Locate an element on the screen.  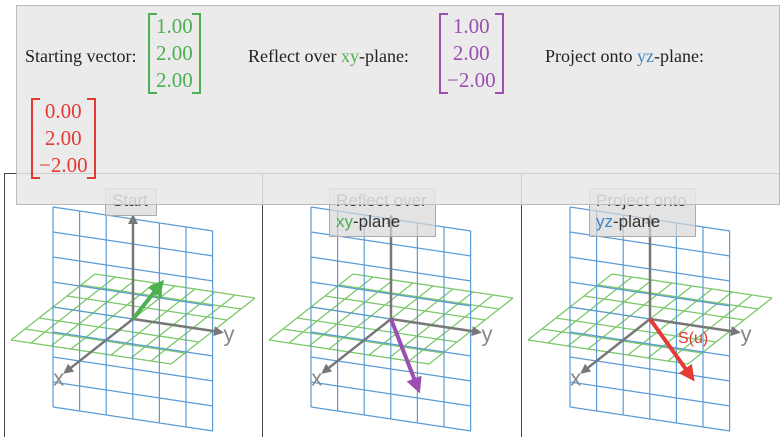
statement-label: Project onto yz-plane: is located at coordinates (624, 56).